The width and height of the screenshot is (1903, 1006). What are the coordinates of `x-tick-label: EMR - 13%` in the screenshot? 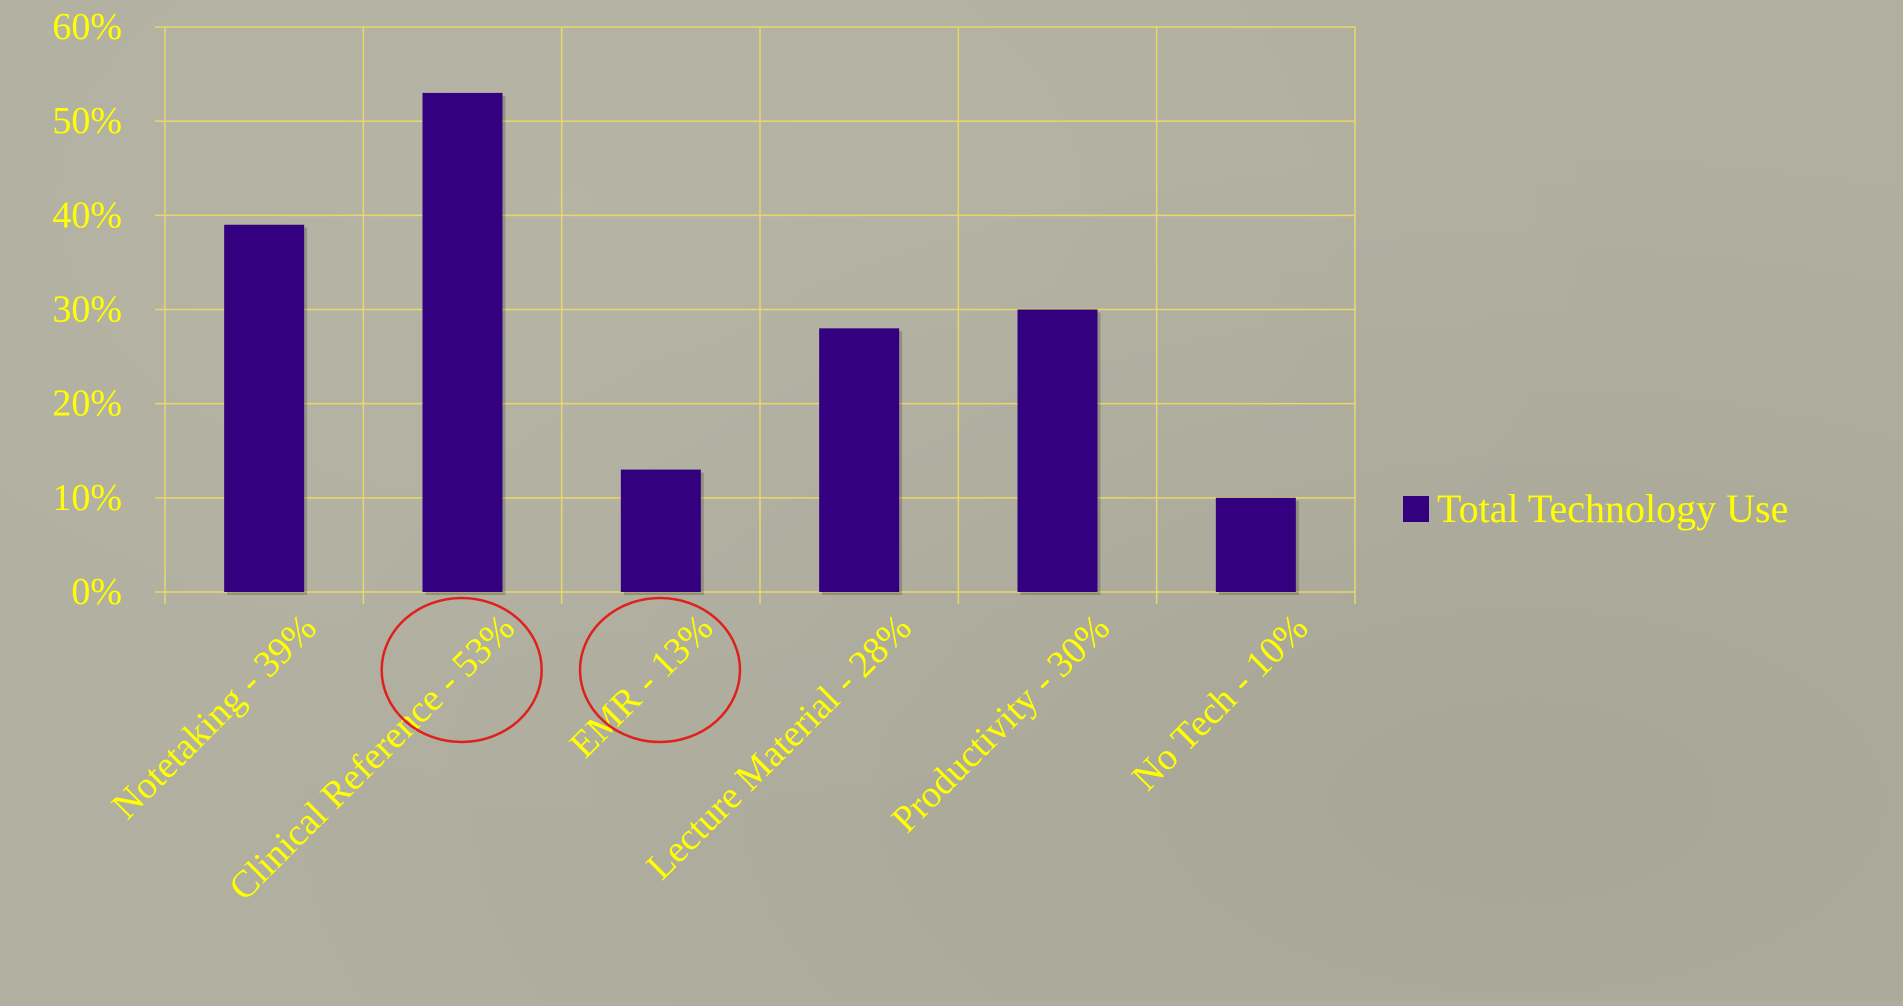 It's located at (642, 687).